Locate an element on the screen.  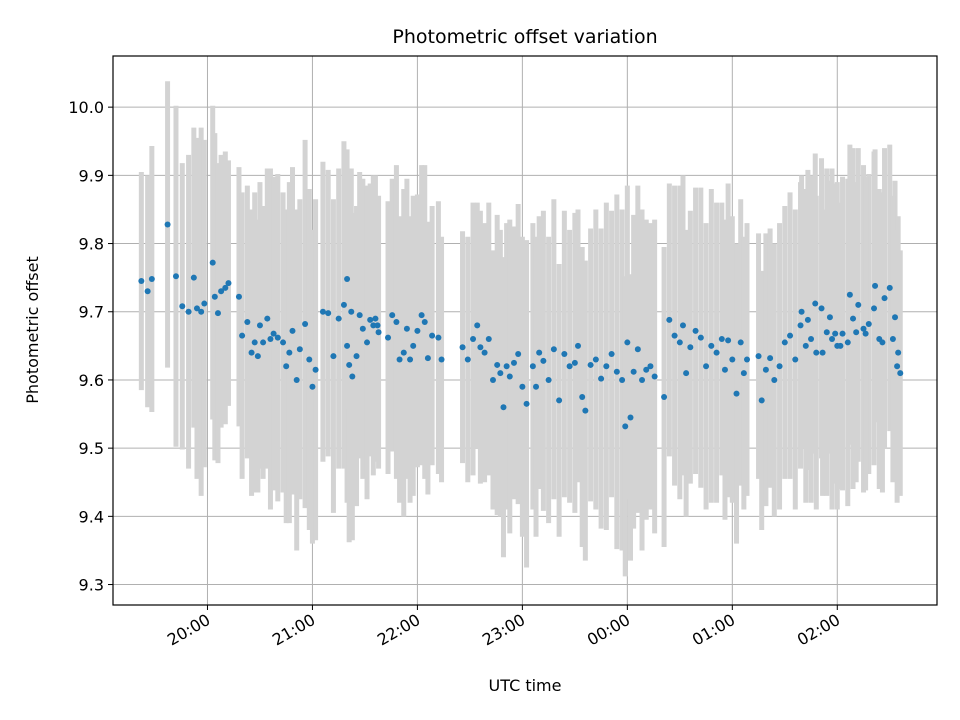
x-axis-title: UTC time is located at coordinates (525, 685).